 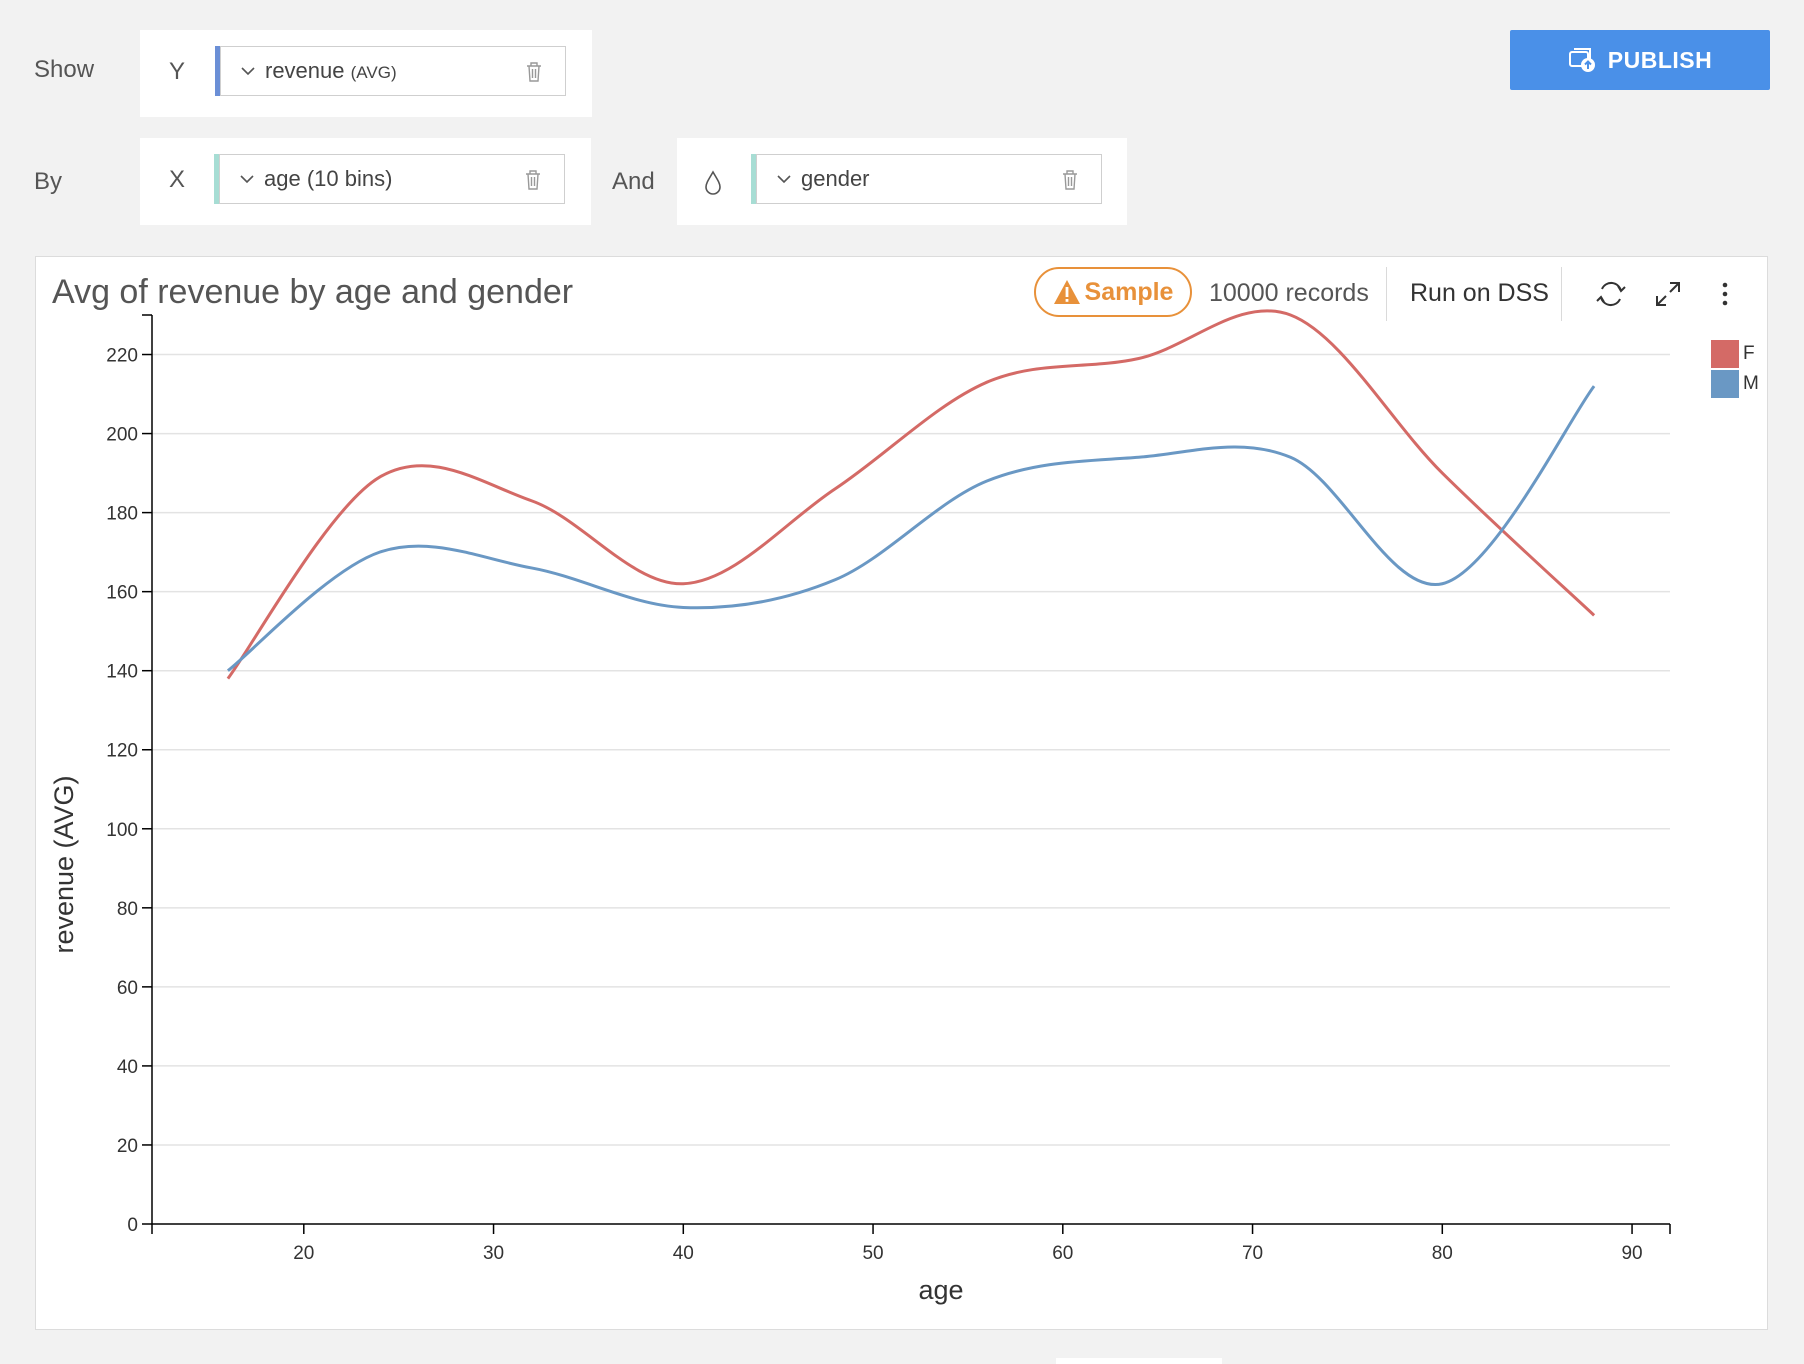 What do you see at coordinates (48, 181) in the screenshot?
I see `by-label: By` at bounding box center [48, 181].